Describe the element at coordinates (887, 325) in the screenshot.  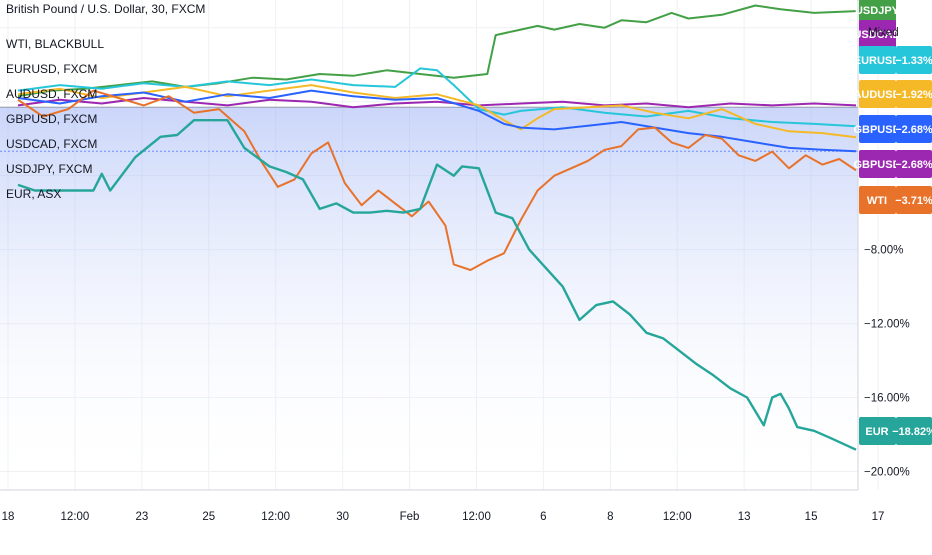
I see `y-tick-label: −12.00%` at that location.